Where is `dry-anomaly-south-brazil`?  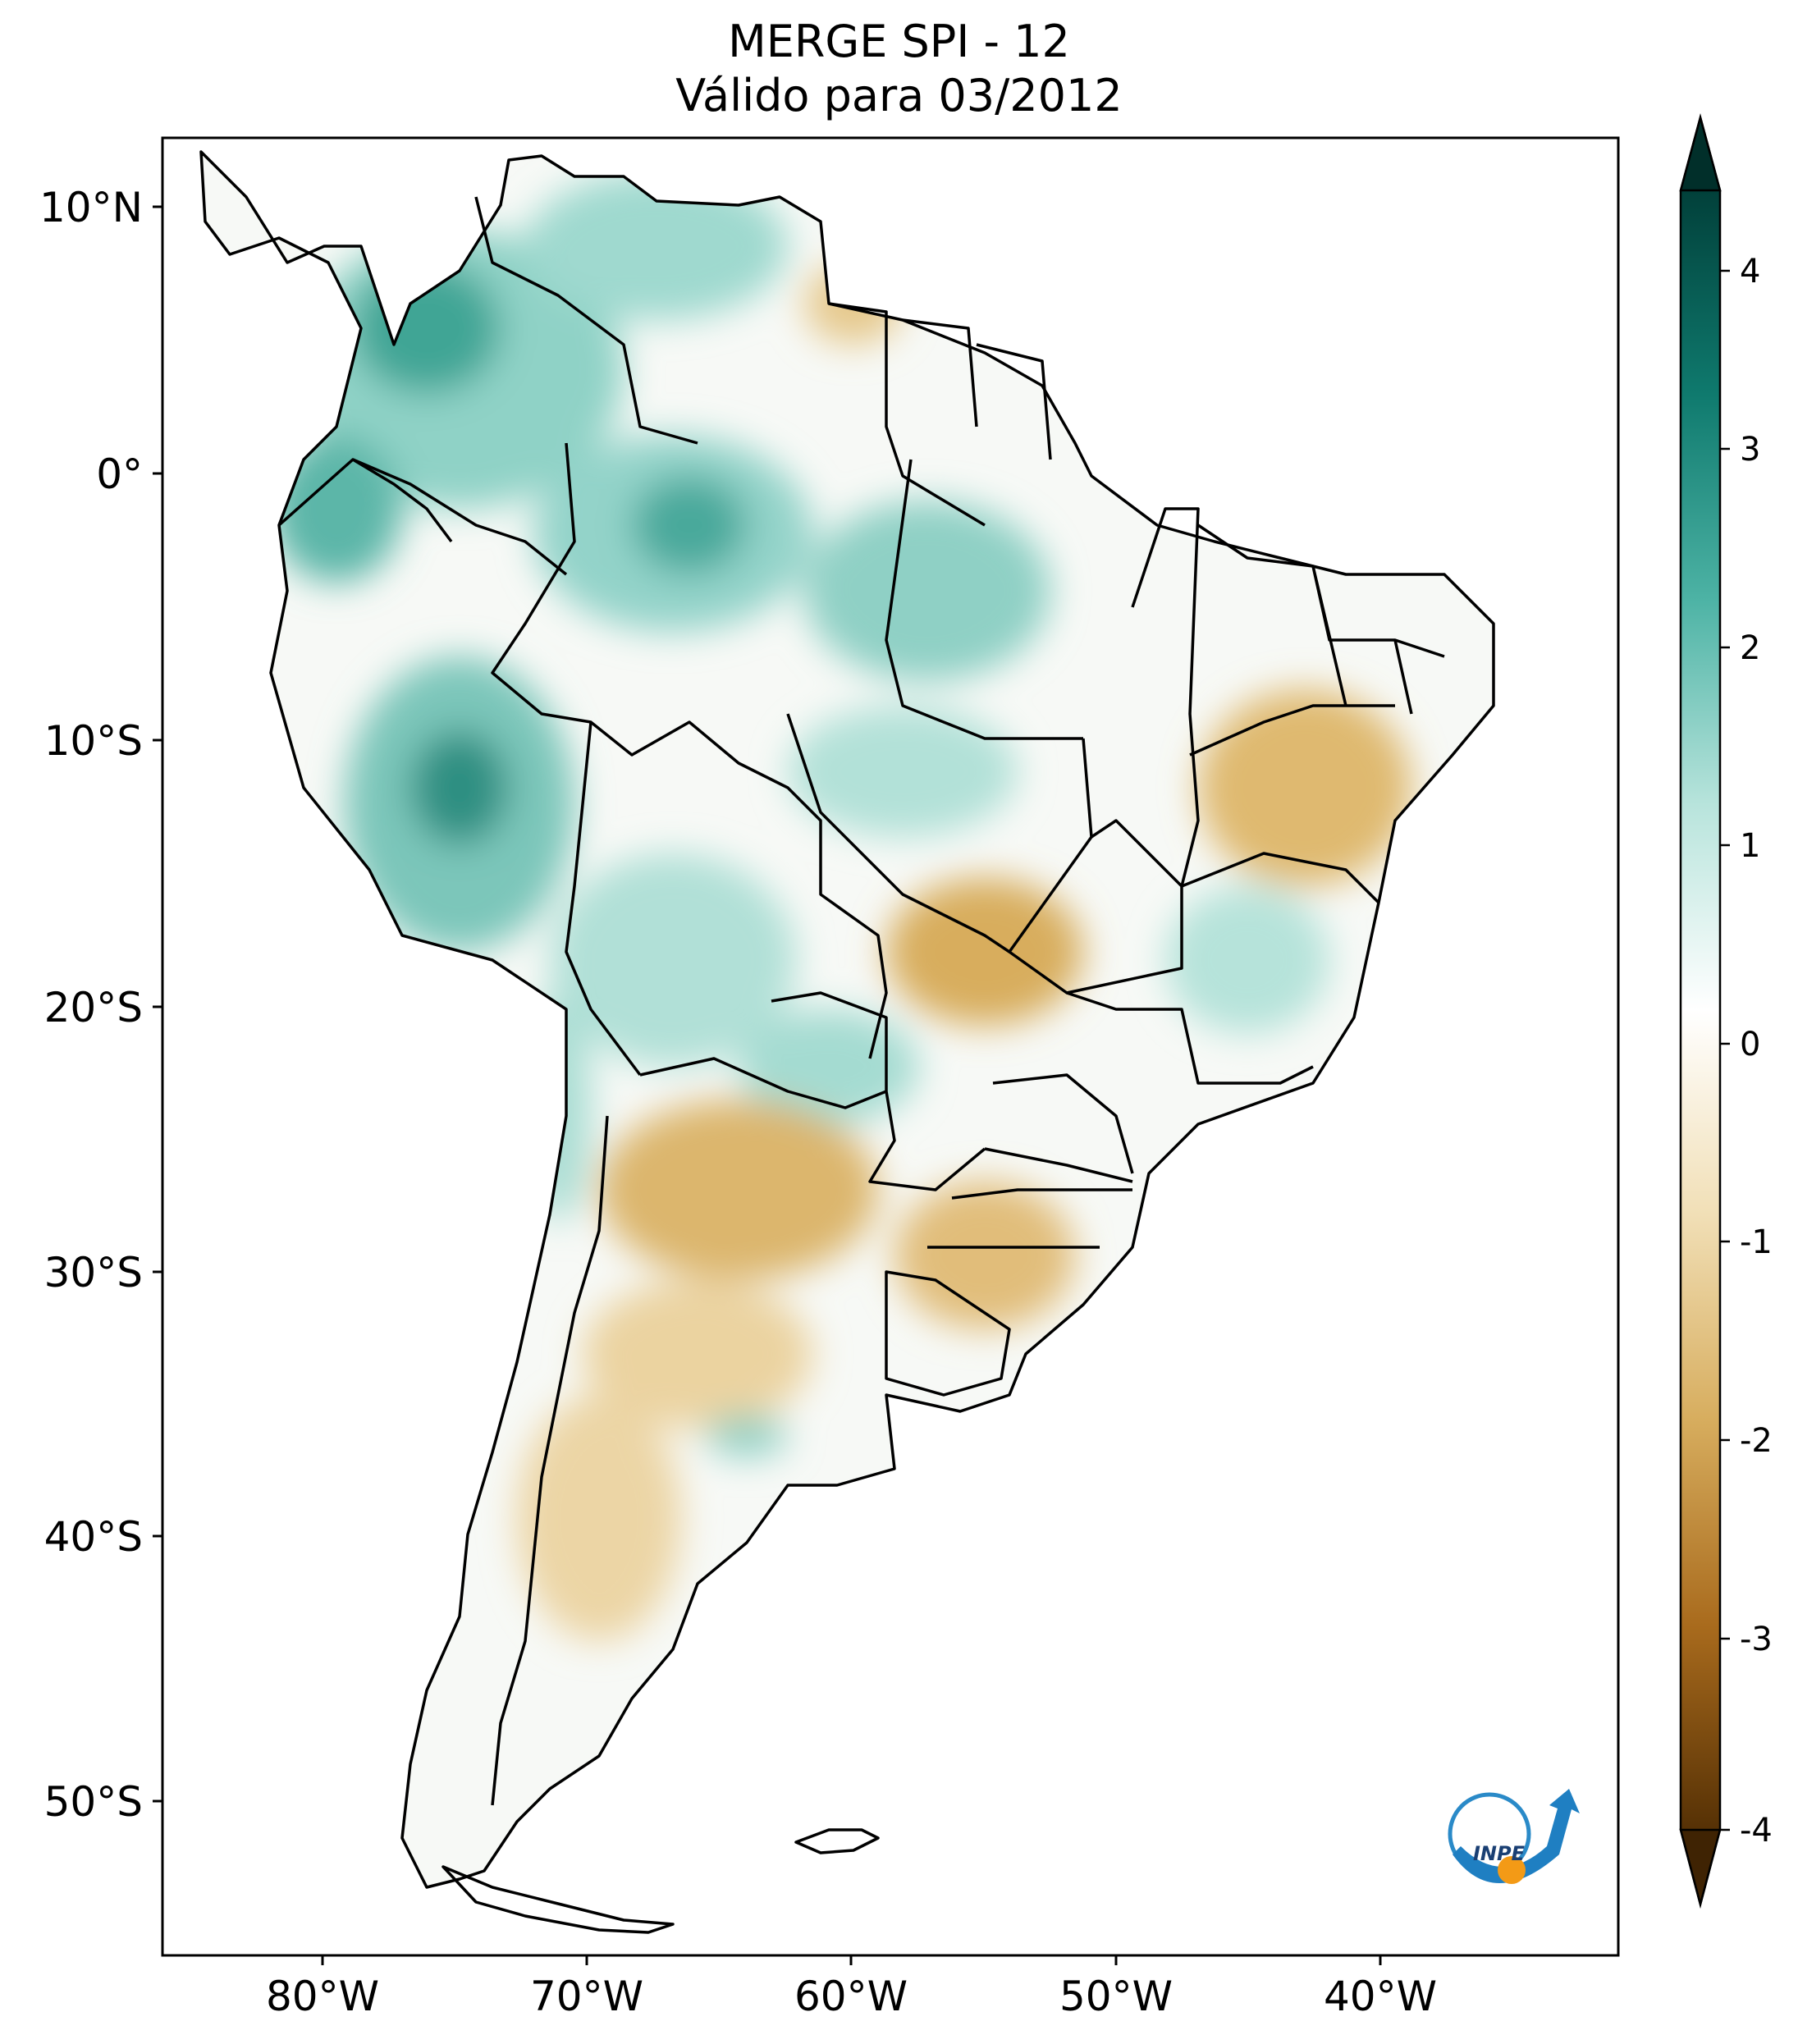
dry-anomaly-south-brazil is located at coordinates (984, 1255).